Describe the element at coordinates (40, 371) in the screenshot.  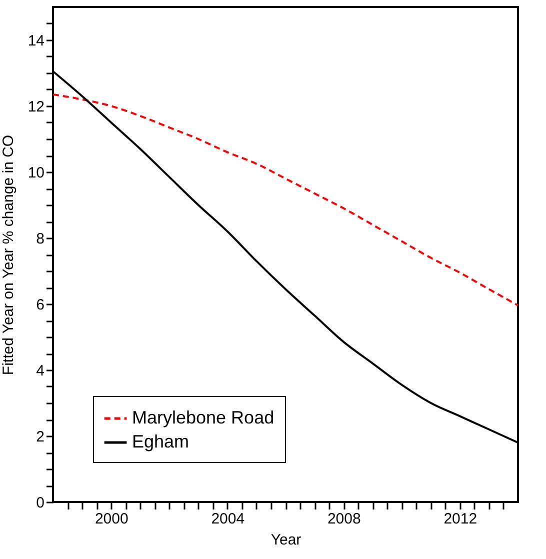
I see `y-tick-label: 4` at that location.